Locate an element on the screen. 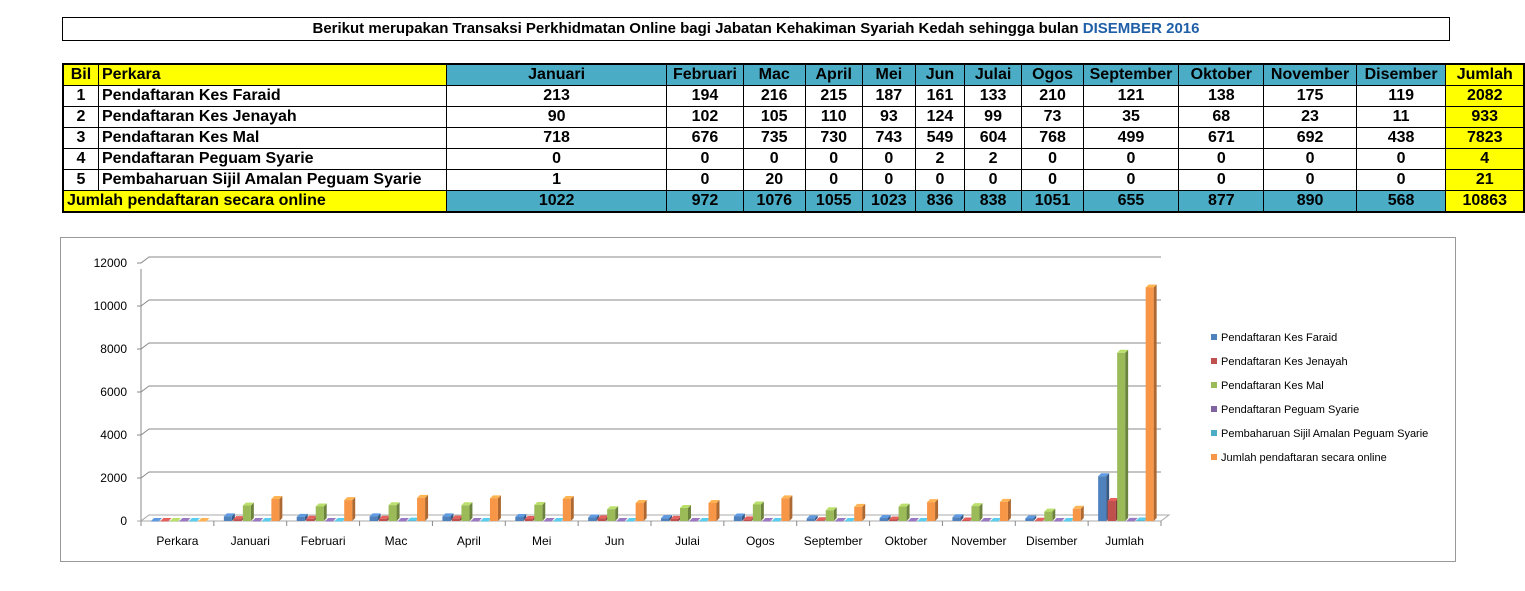  table-cell: 119 is located at coordinates (1401, 96).